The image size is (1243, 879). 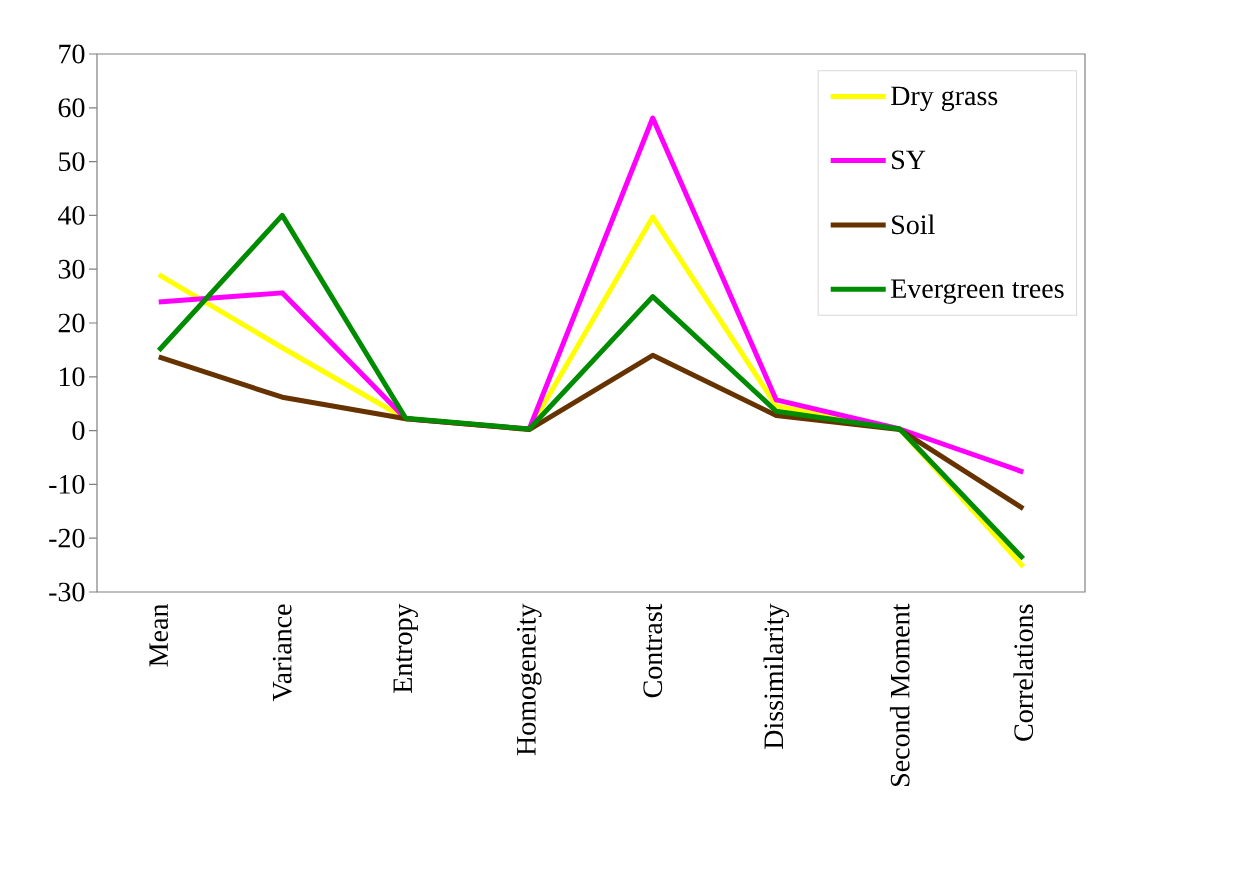 I want to click on y-tick-label: 20, so click(x=71, y=323).